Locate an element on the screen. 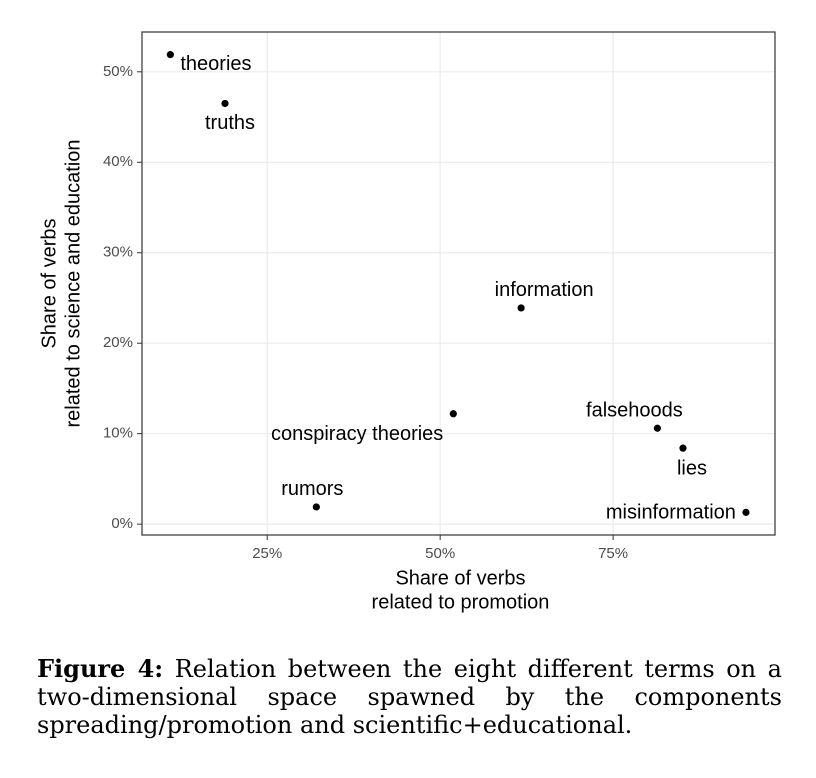 The height and width of the screenshot is (778, 816). y-axis-title: Share of verbs is located at coordinates (49, 283).